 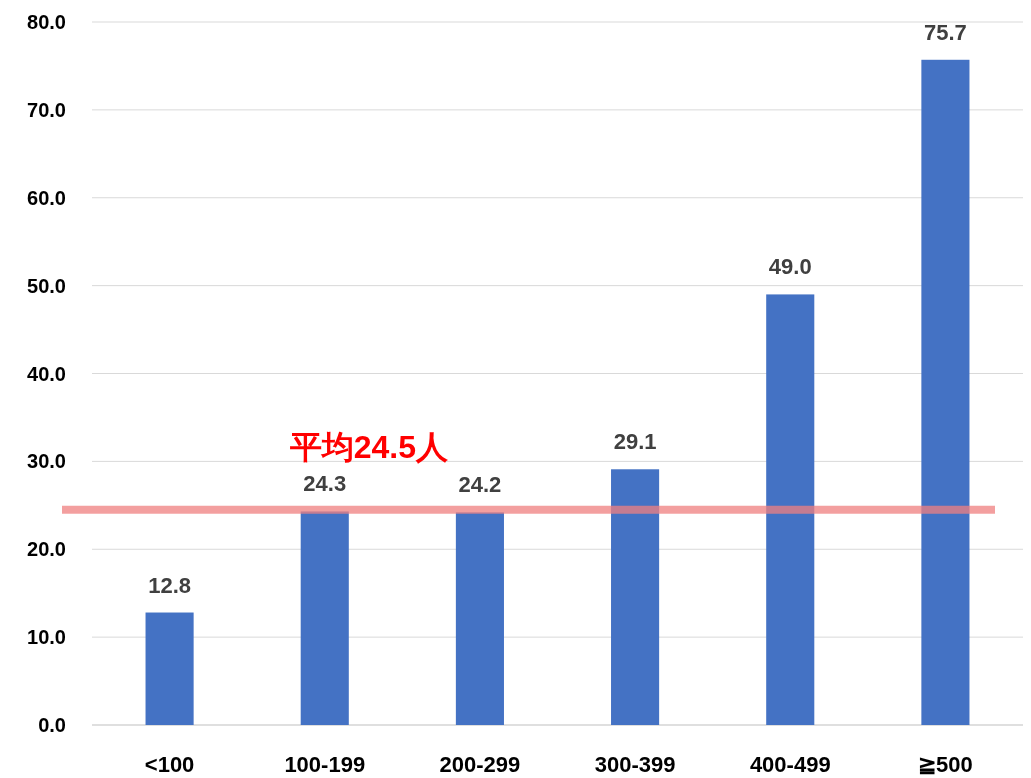 What do you see at coordinates (325, 484) in the screenshot?
I see `data-label: 24.3` at bounding box center [325, 484].